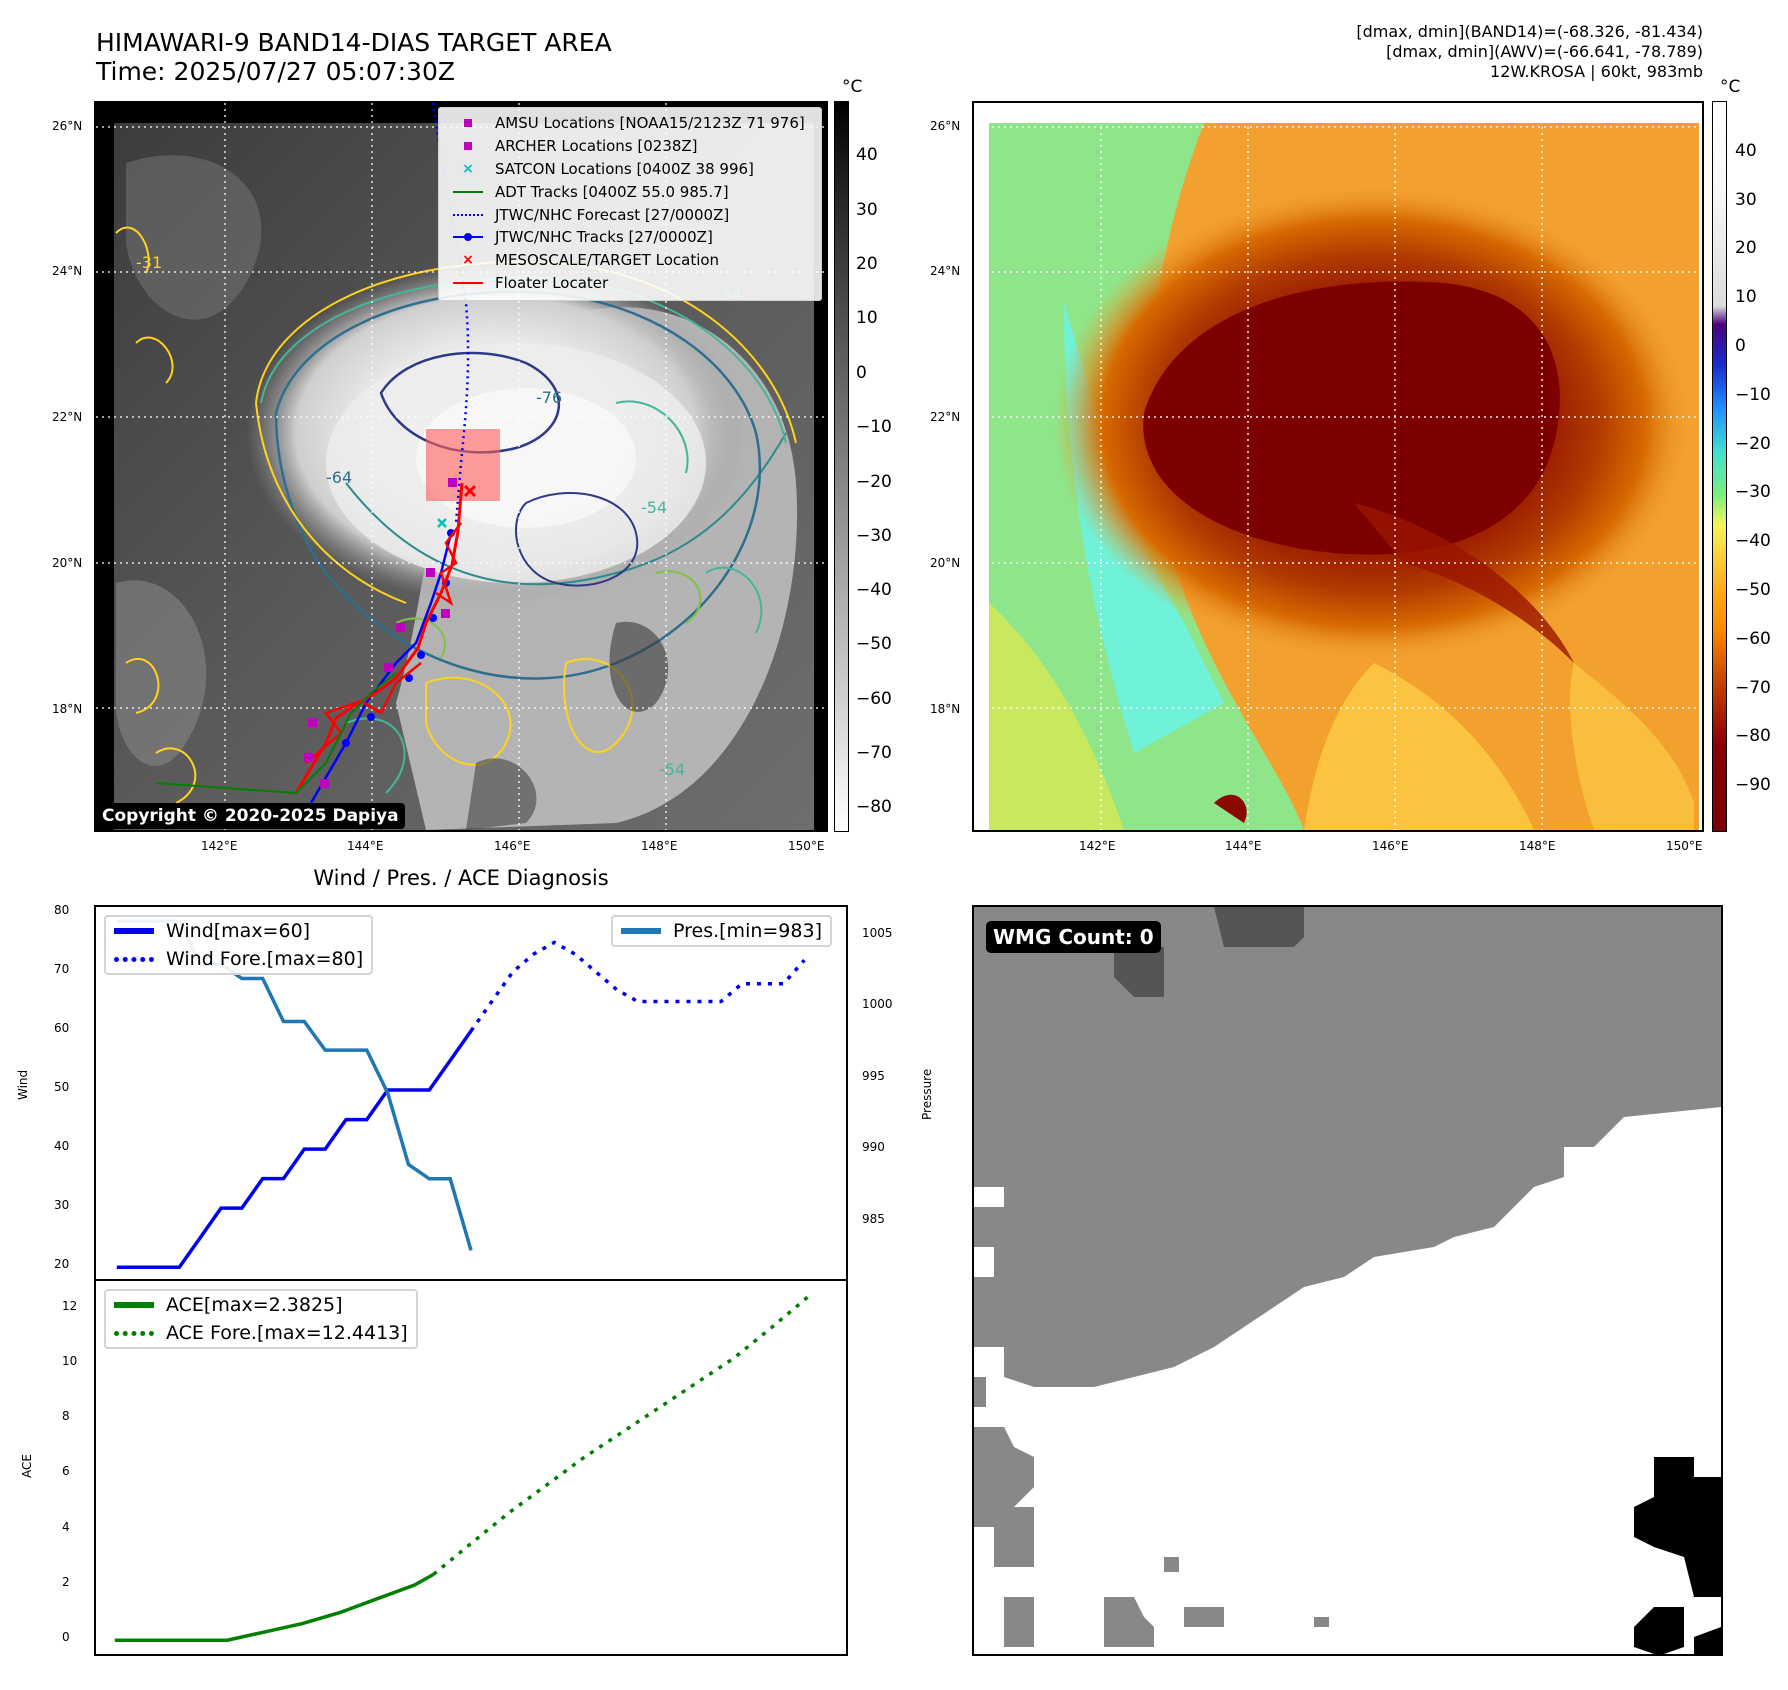 This screenshot has width=1788, height=1690. I want to click on ir-colorbar-tick: −50, so click(874, 644).